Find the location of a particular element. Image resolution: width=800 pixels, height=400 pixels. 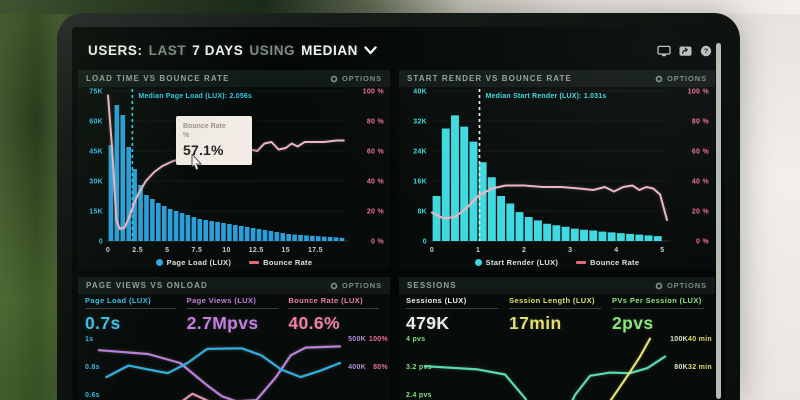

y-axis-label: 60K is located at coordinates (96, 122).